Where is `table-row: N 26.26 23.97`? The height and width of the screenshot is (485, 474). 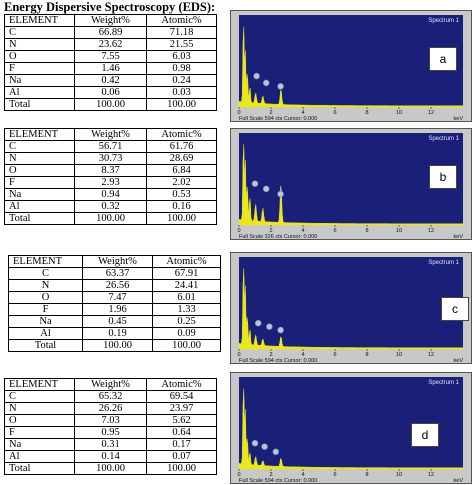
table-row: N 26.26 23.97 is located at coordinates (110, 408).